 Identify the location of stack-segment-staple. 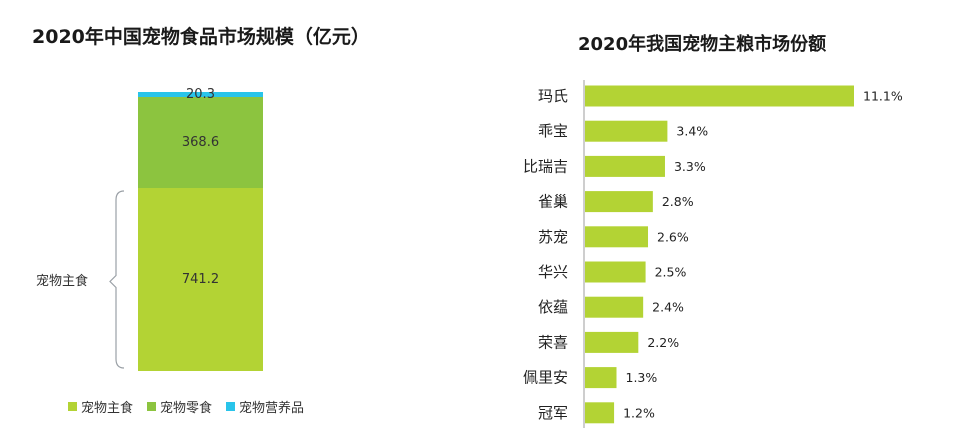
(200, 279).